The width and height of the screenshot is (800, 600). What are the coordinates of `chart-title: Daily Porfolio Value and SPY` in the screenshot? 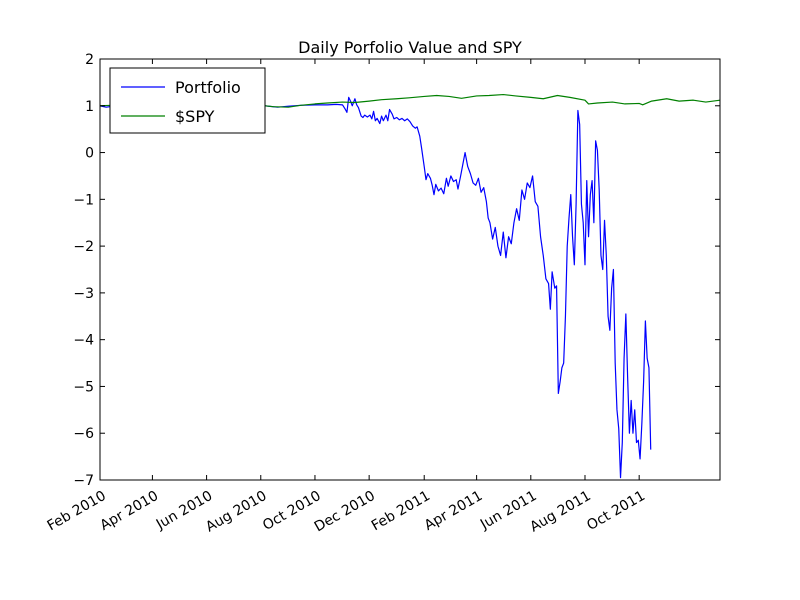 It's located at (410, 47).